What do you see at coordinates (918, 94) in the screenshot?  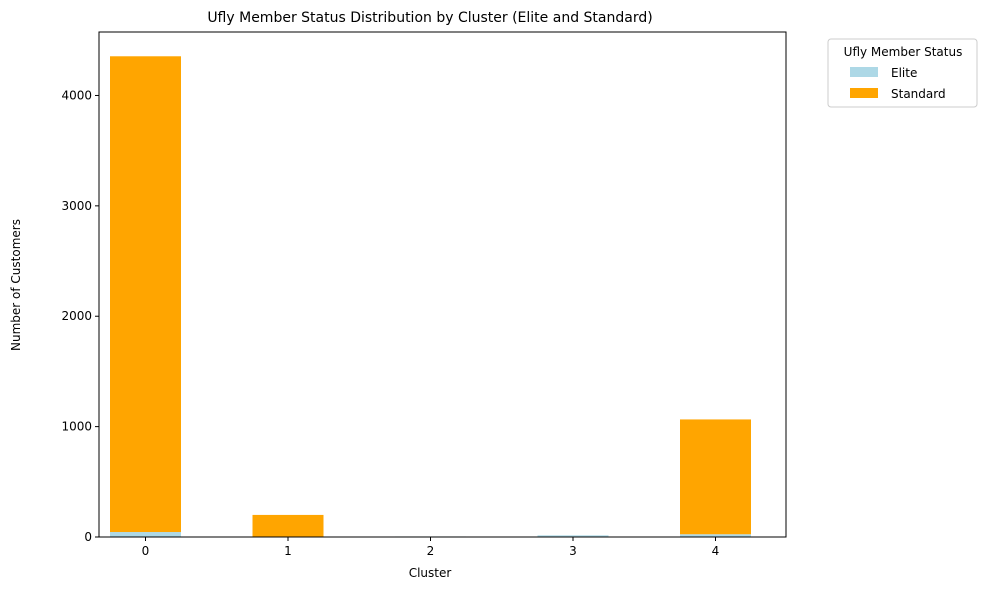 I see `legend-label-standard: Standard` at bounding box center [918, 94].